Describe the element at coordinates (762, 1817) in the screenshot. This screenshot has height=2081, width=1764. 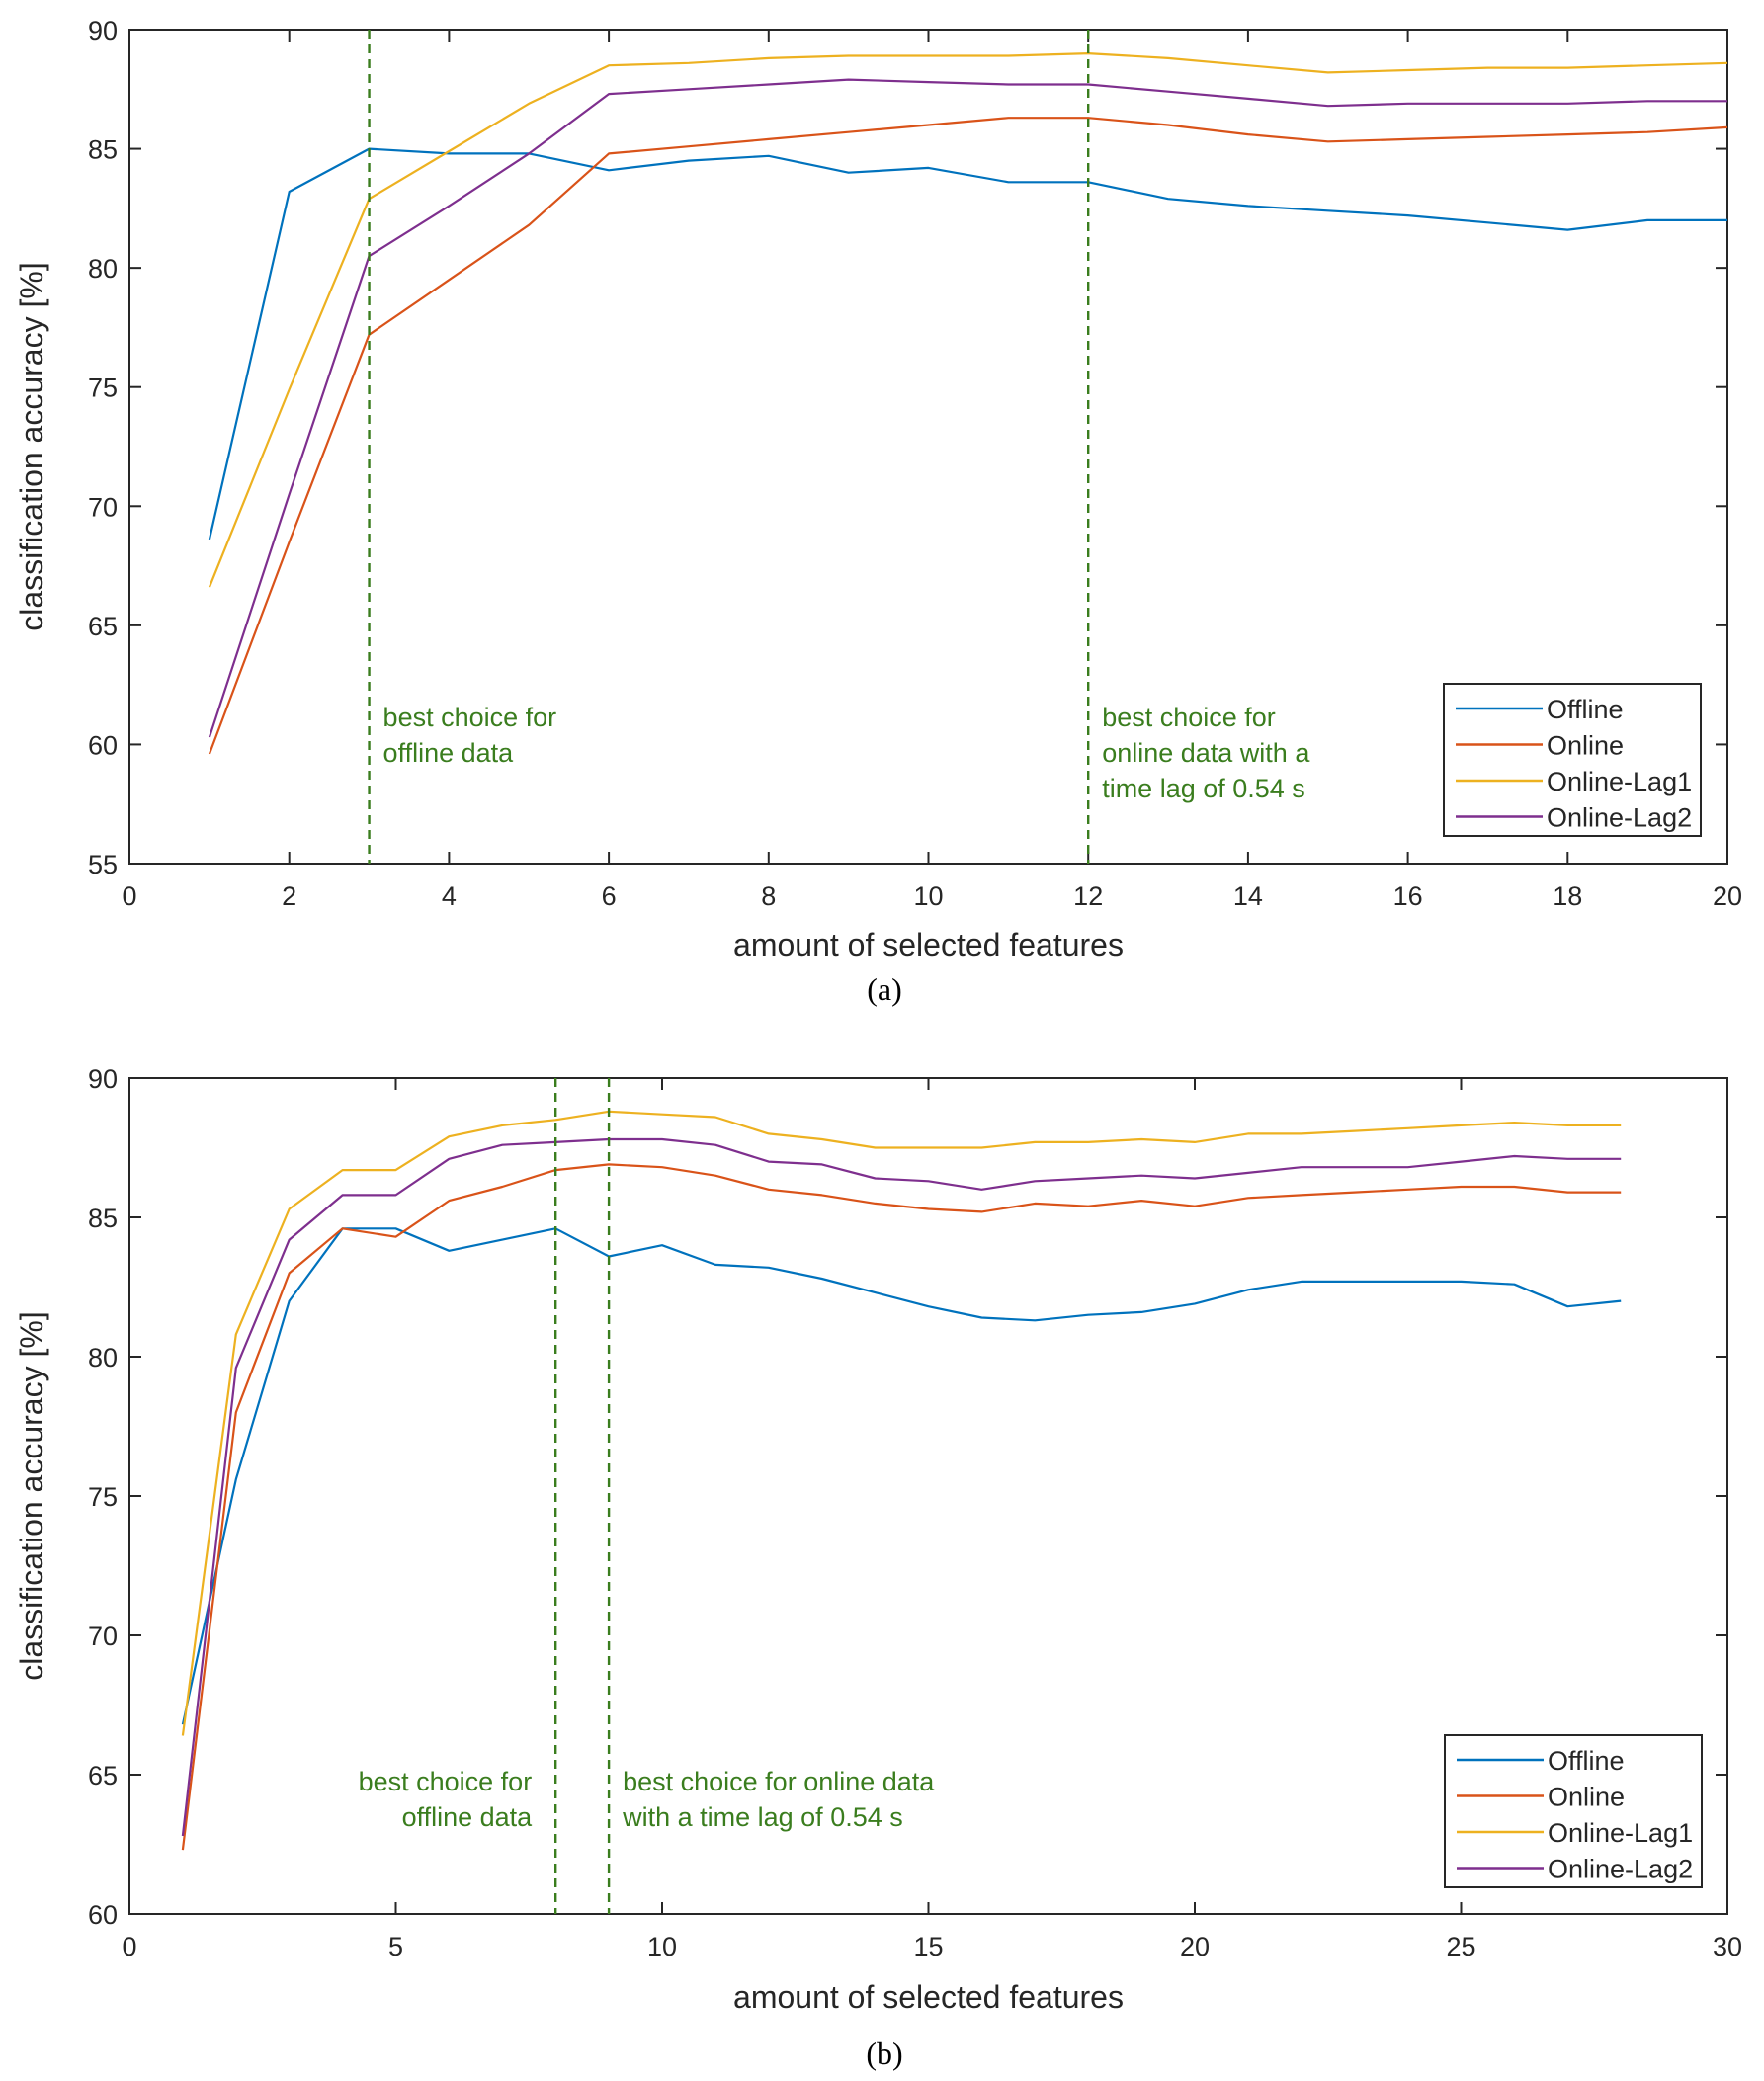
I see `best-choice-annotation: with a time lag of 0.54 s` at that location.